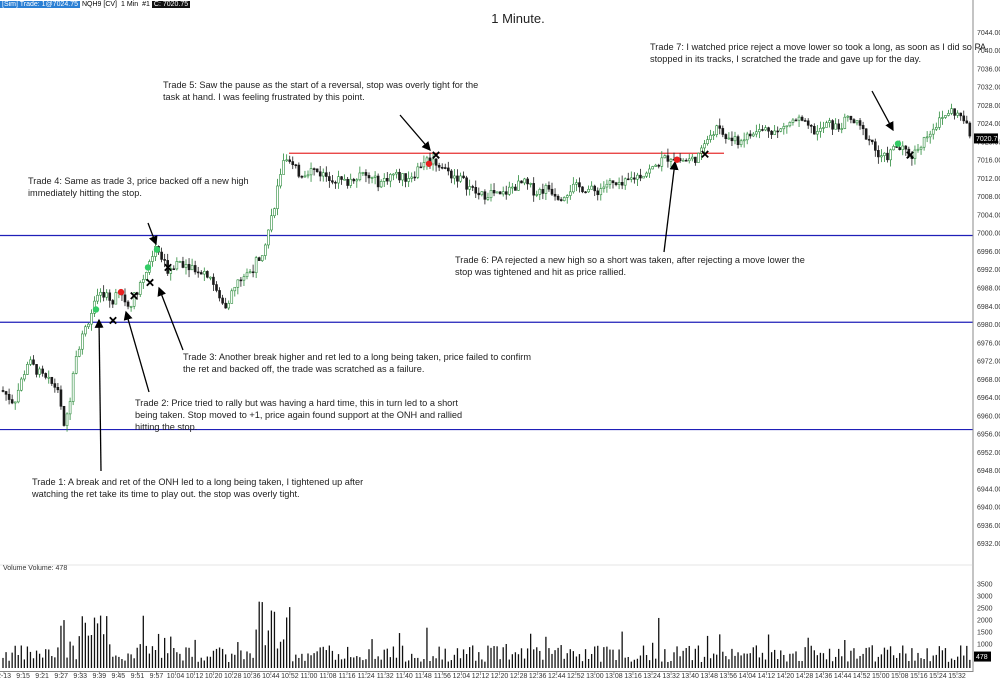 Image resolution: width=1000 pixels, height=679 pixels. What do you see at coordinates (988, 106) in the screenshot?
I see `price-tick-label: 7028.00` at bounding box center [988, 106].